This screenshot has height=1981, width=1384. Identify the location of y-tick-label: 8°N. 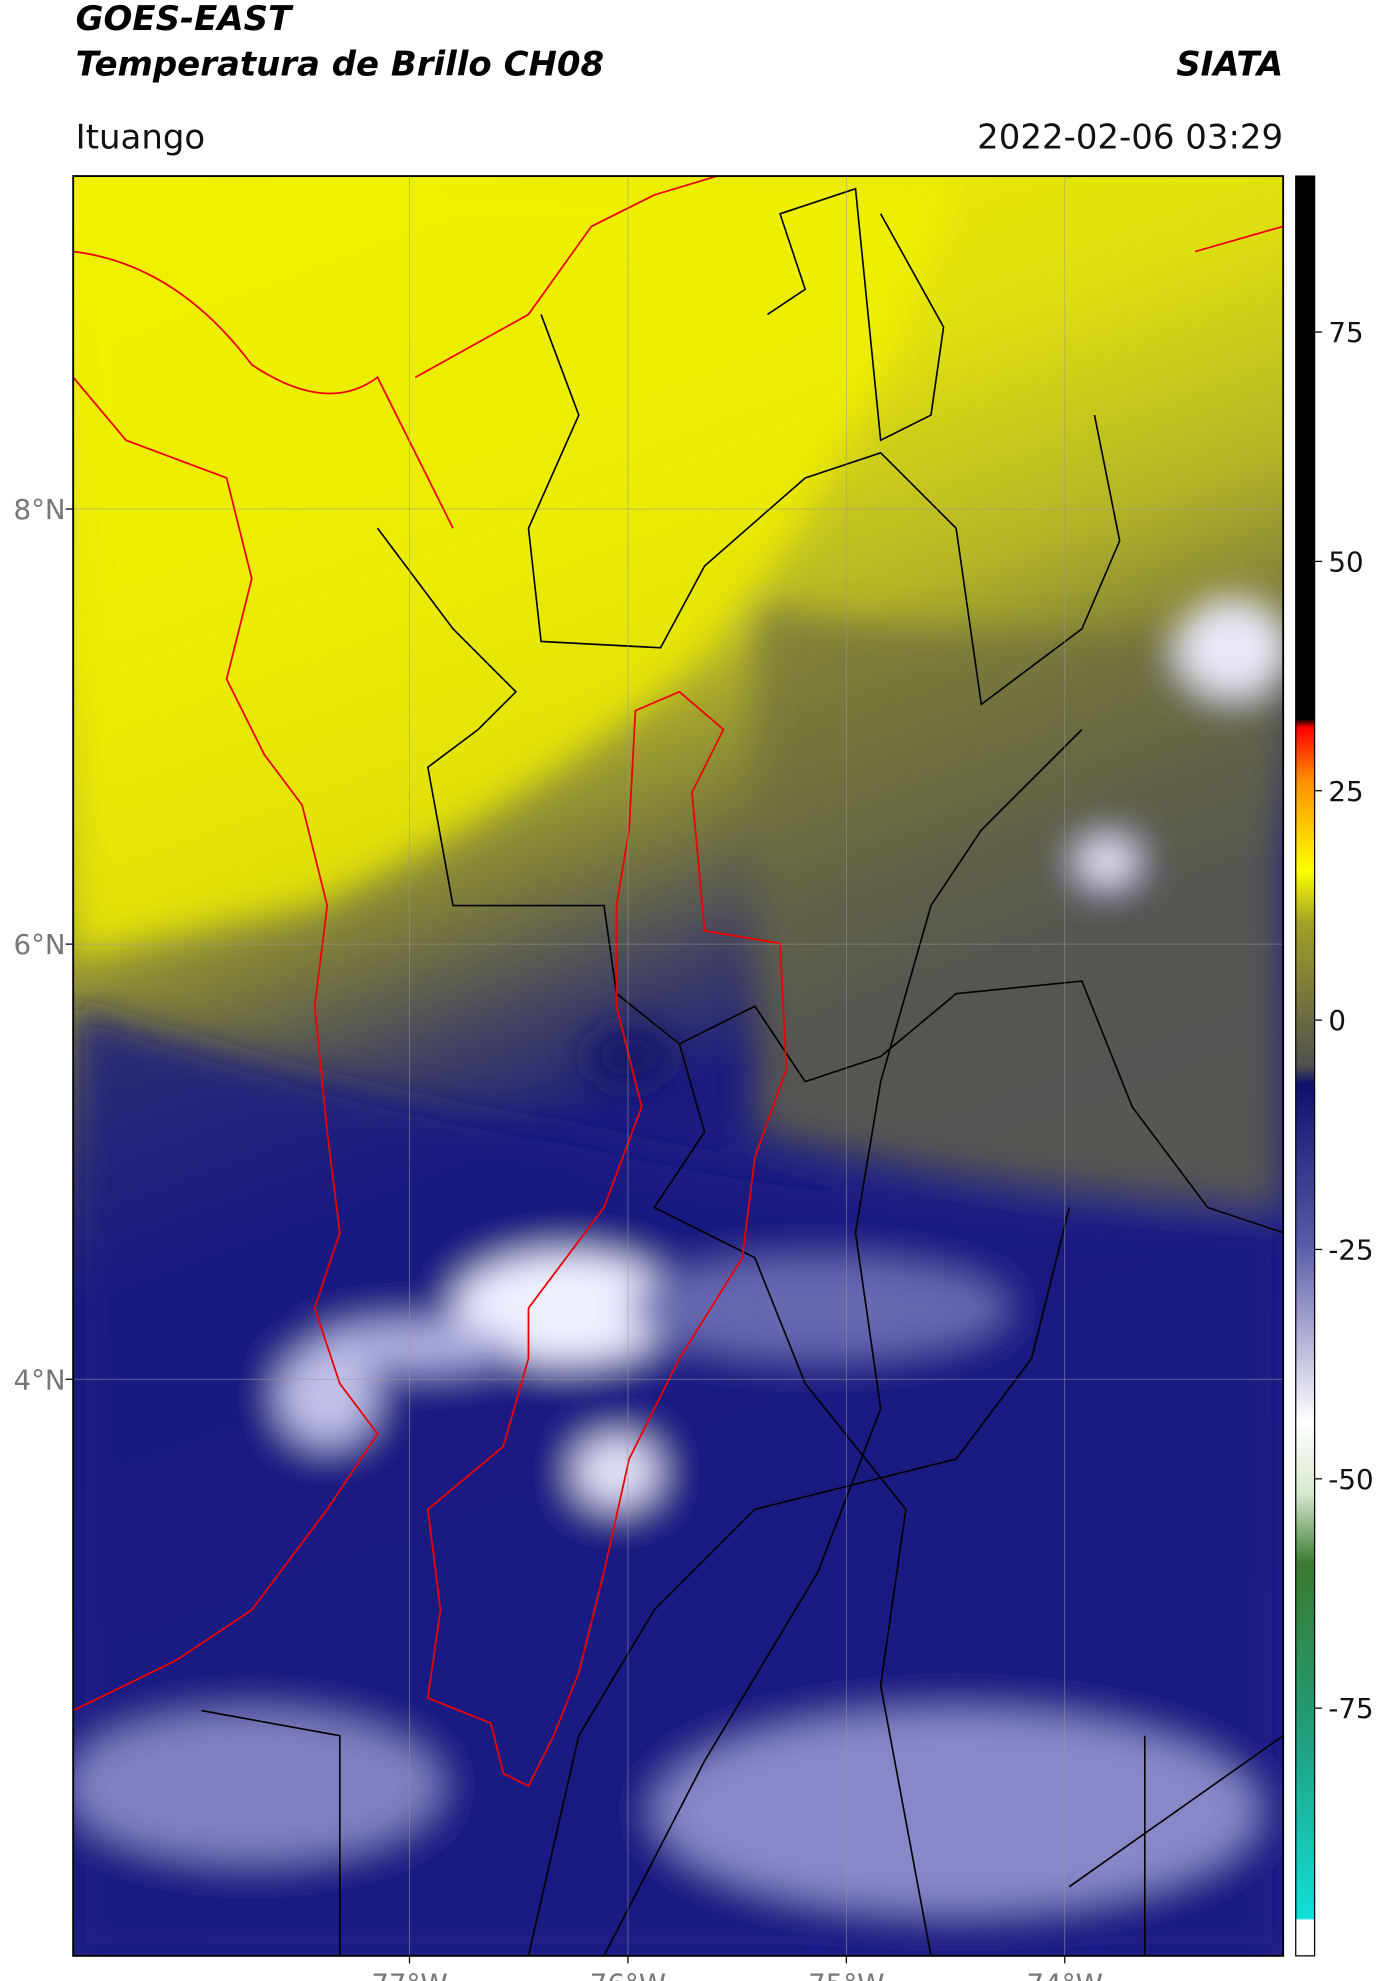
(40, 509).